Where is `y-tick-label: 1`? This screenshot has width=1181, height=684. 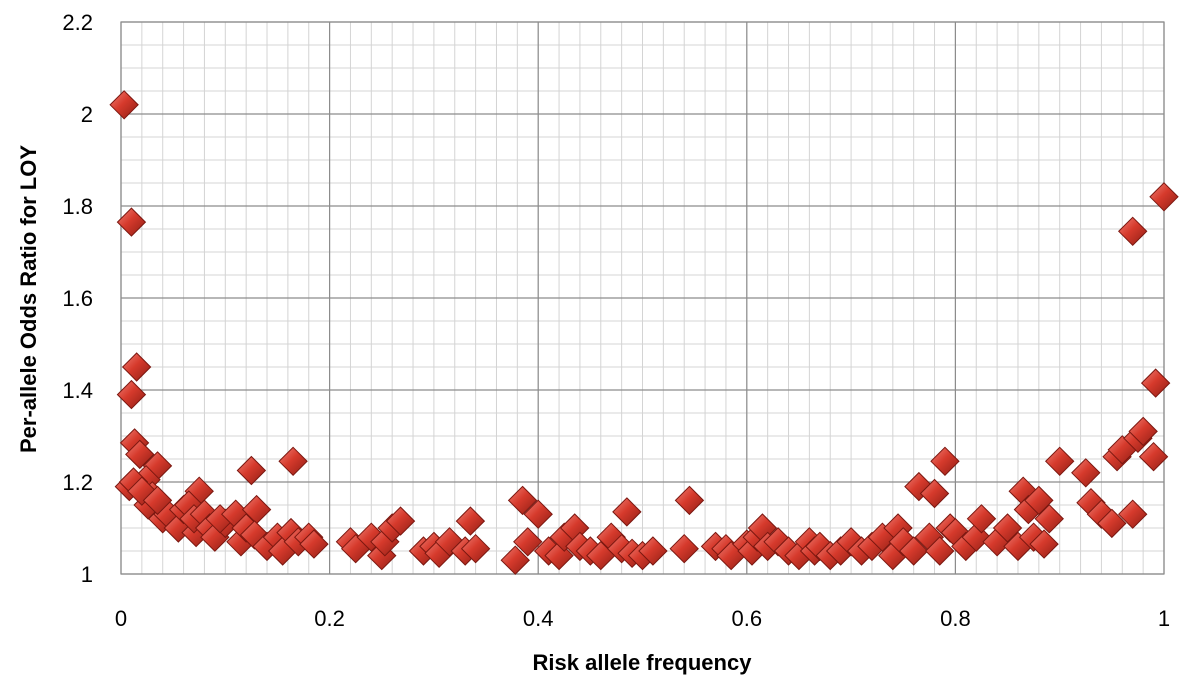 y-tick-label: 1 is located at coordinates (87, 574).